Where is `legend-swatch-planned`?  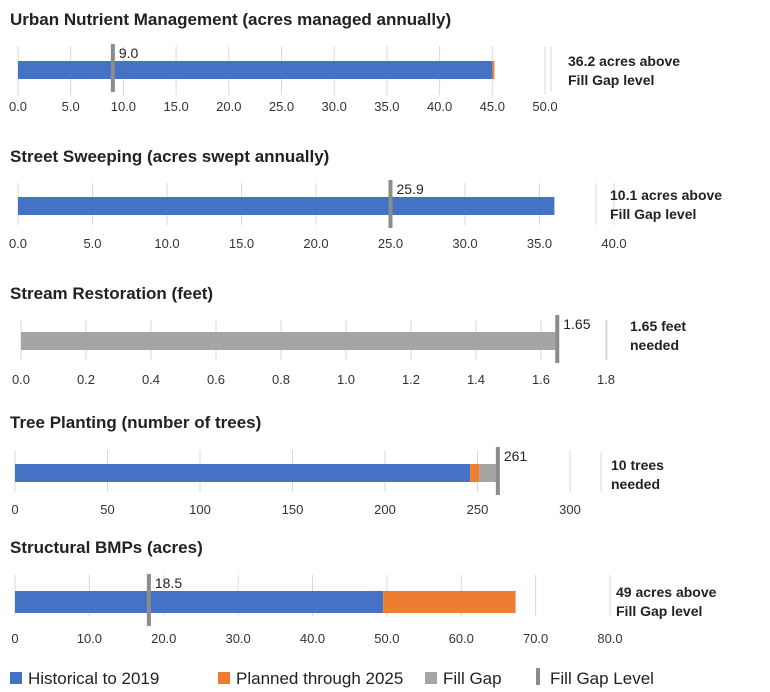 legend-swatch-planned is located at coordinates (224, 678).